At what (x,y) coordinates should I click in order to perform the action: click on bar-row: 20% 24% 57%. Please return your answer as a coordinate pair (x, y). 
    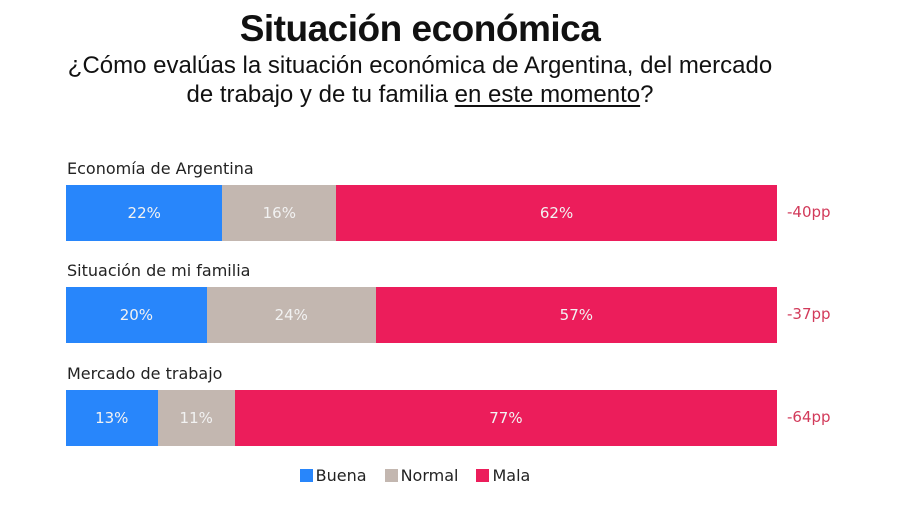
    Looking at the image, I should click on (421, 315).